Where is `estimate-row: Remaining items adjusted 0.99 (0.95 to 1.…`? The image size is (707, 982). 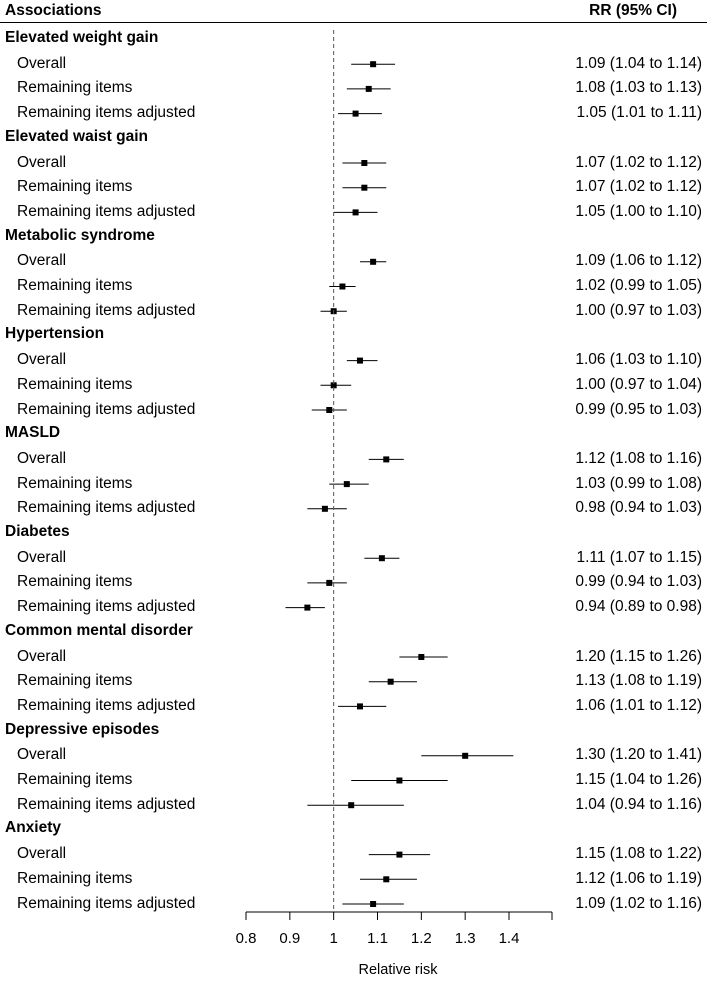 estimate-row: Remaining items adjusted 0.99 (0.95 to 1.… is located at coordinates (353, 411).